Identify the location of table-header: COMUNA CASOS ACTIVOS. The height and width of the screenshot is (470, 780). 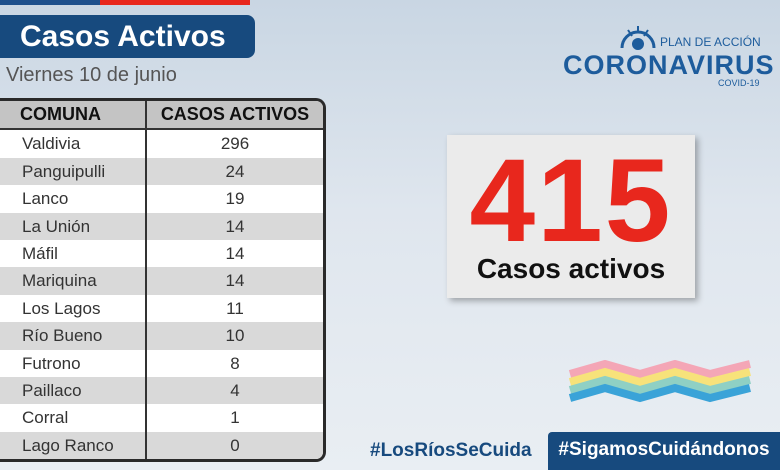
(161, 116).